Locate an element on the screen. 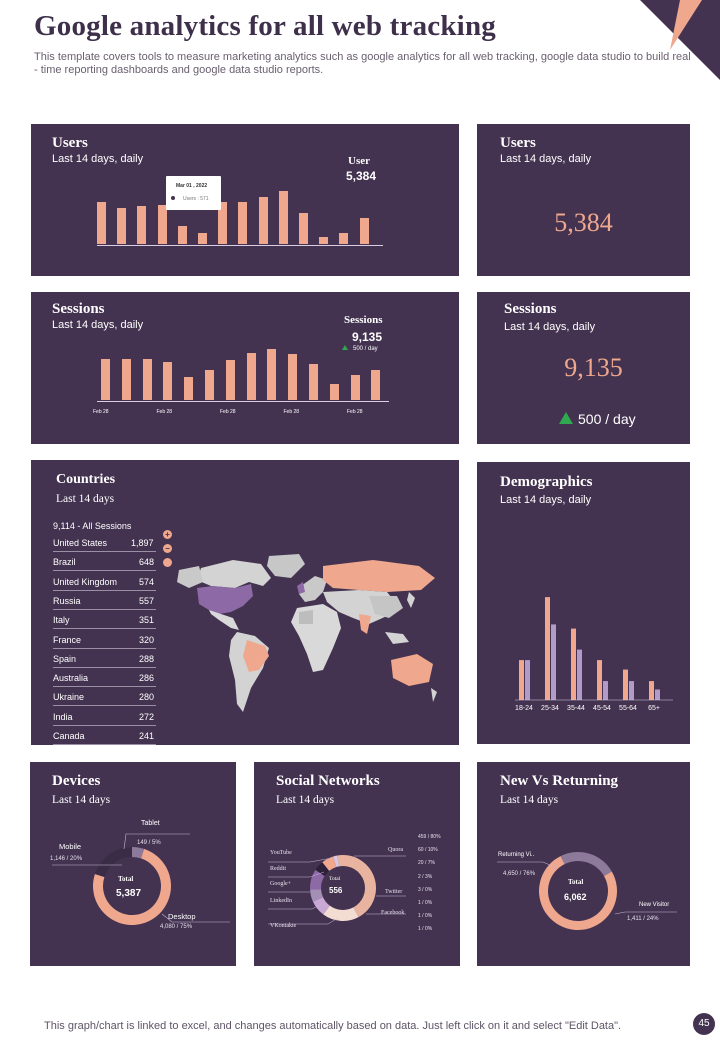 This screenshot has height=1040, width=720. social-total-label: Total is located at coordinates (335, 879).